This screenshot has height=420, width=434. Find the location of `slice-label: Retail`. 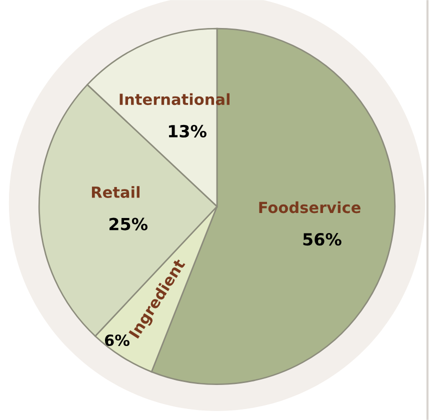

slice-label: Retail is located at coordinates (116, 192).